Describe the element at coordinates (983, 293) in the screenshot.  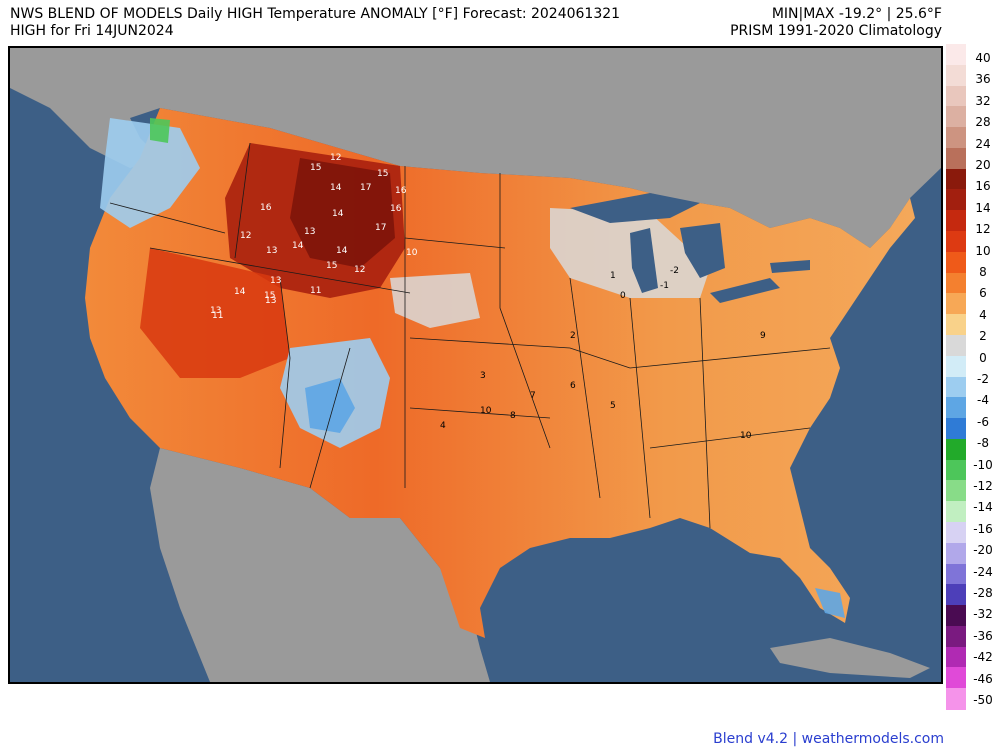
I see `legend-tick-label: 6` at that location.